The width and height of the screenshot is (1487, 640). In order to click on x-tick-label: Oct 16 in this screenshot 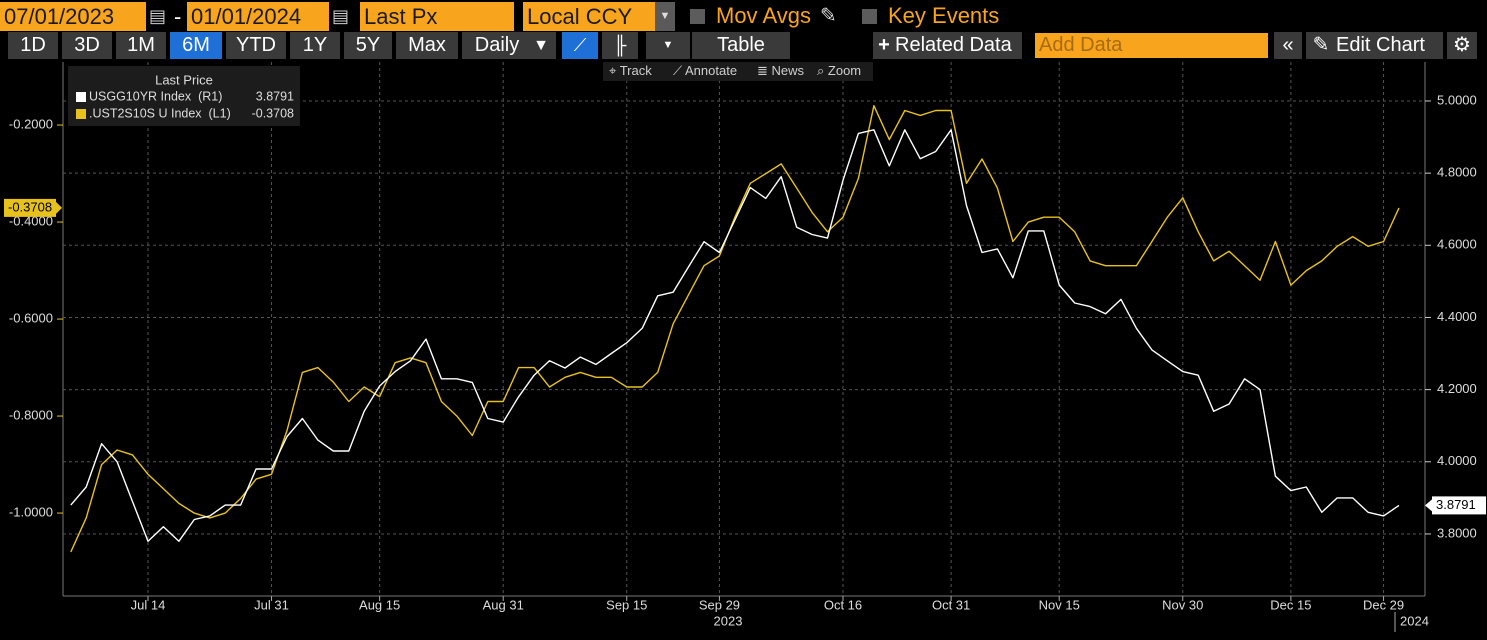, I will do `click(843, 604)`.